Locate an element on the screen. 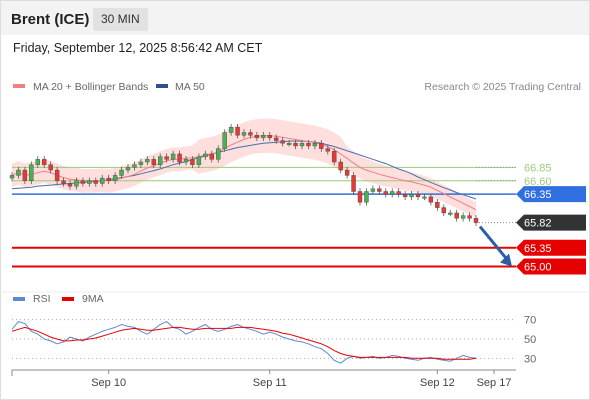 This screenshot has height=400, width=590. credit-text: Research © 2025 Trading Central is located at coordinates (502, 87).